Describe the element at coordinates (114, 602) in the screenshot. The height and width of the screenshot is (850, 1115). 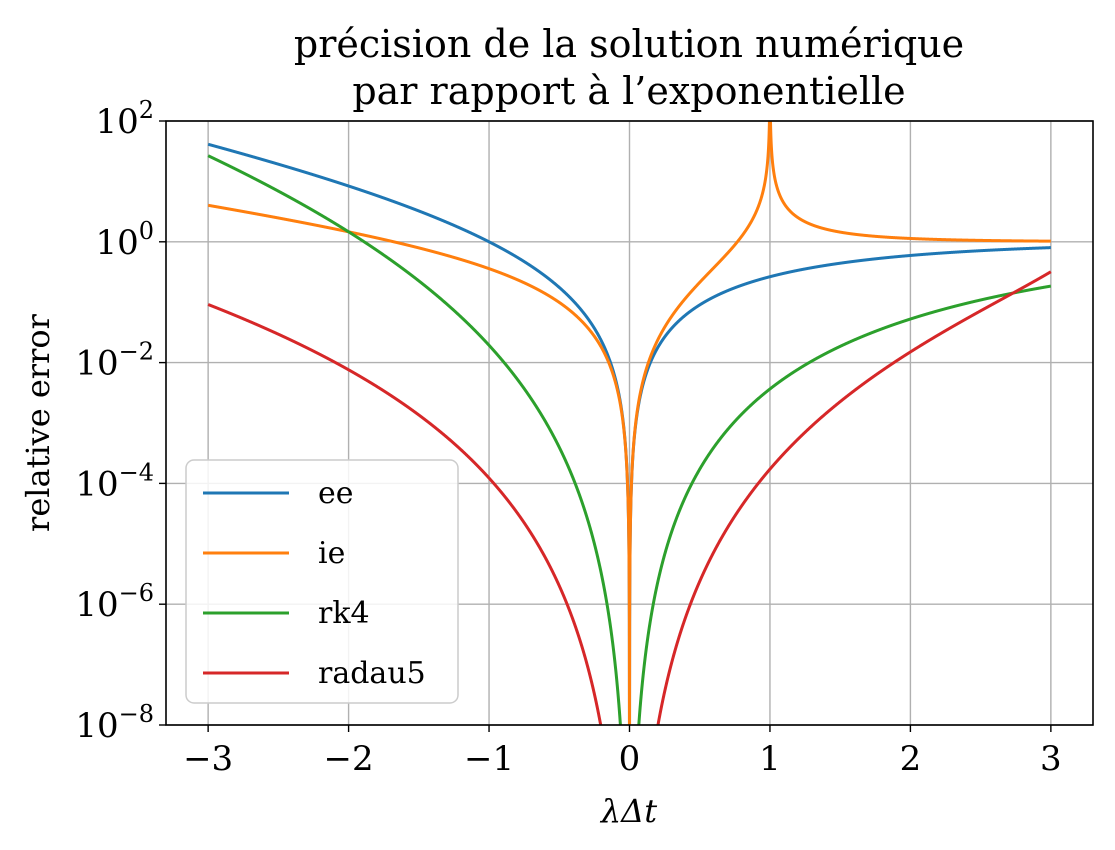
I see `y-tick-label: 10⁻⁶` at that location.